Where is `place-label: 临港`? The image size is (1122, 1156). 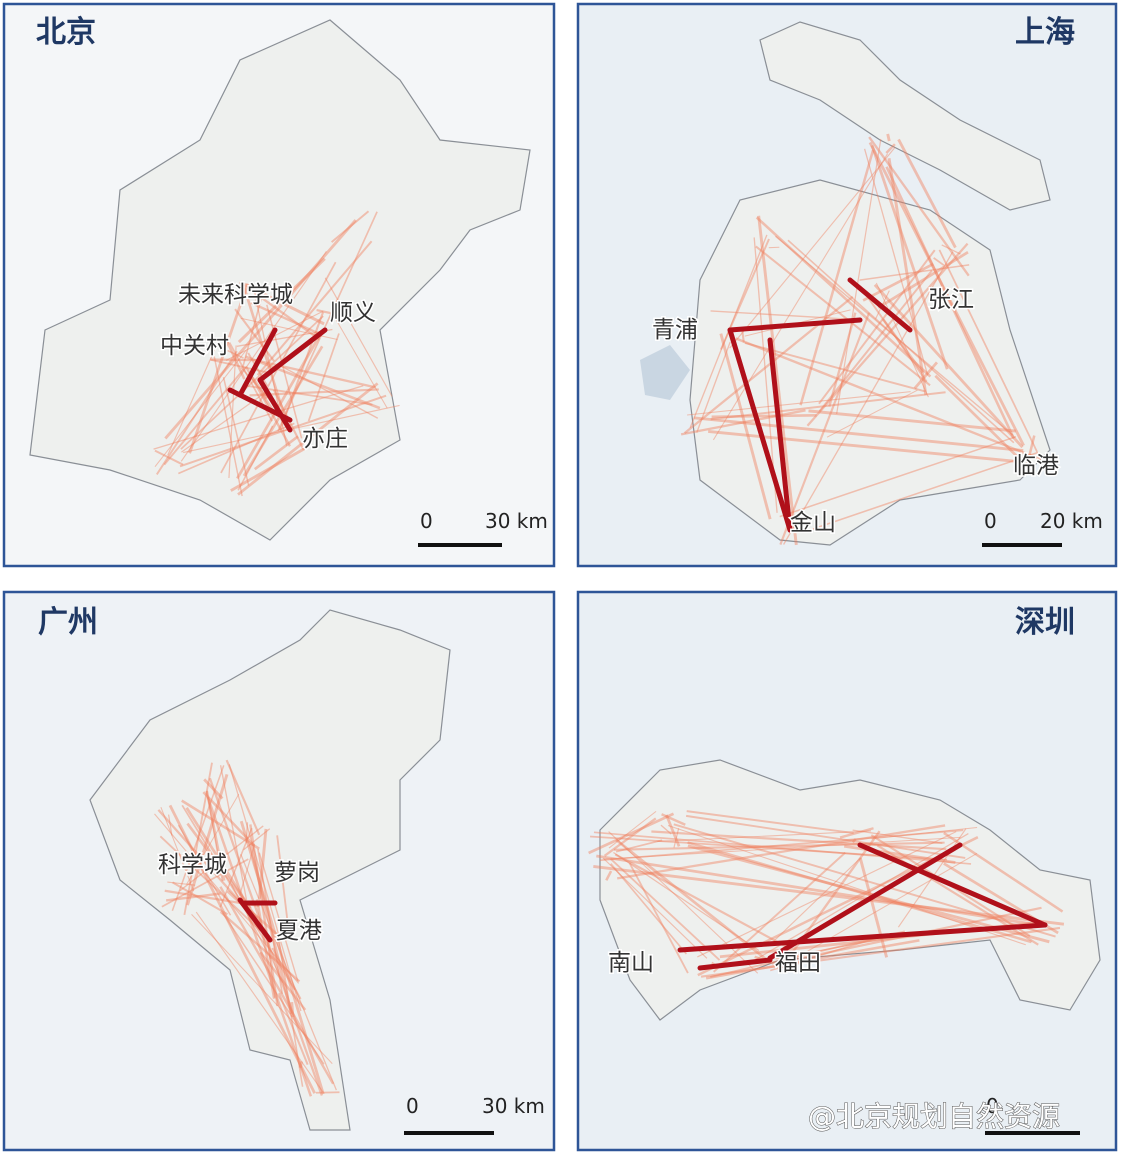 place-label: 临港 is located at coordinates (1036, 466).